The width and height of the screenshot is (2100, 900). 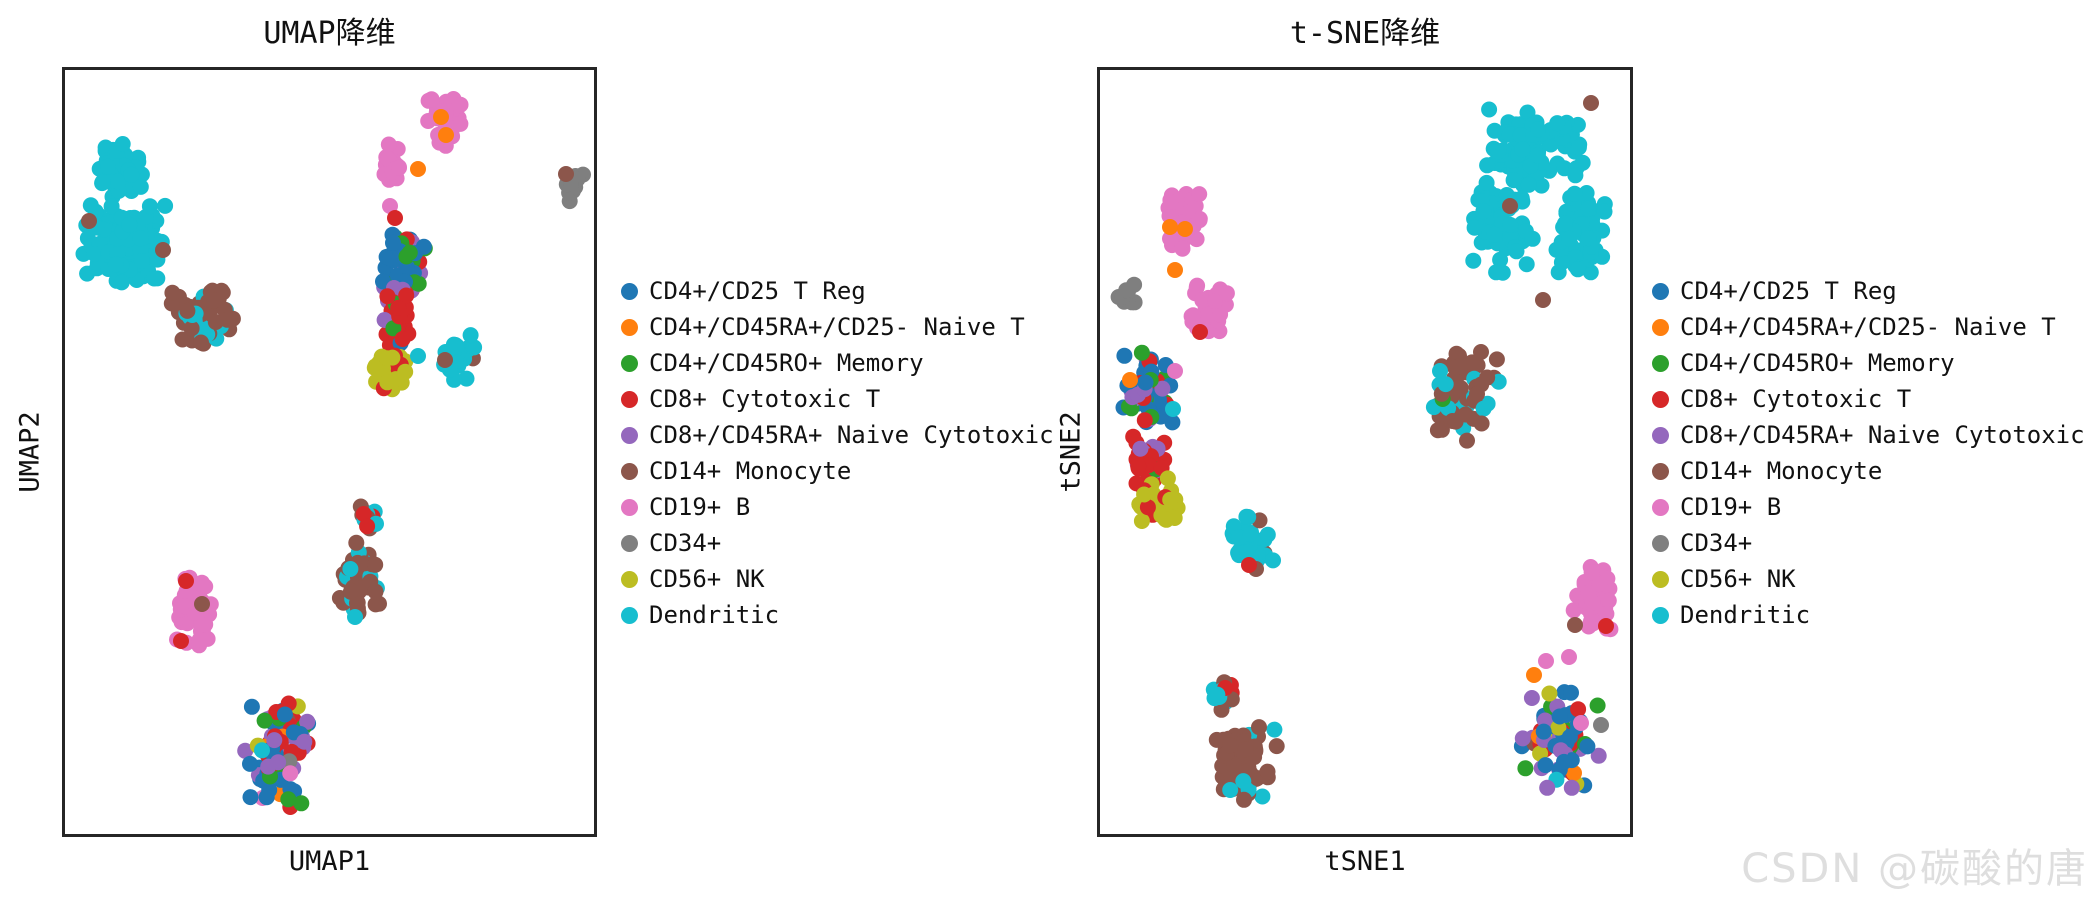 I want to click on legend-item-cd34: CD34+, so click(x=837, y=543).